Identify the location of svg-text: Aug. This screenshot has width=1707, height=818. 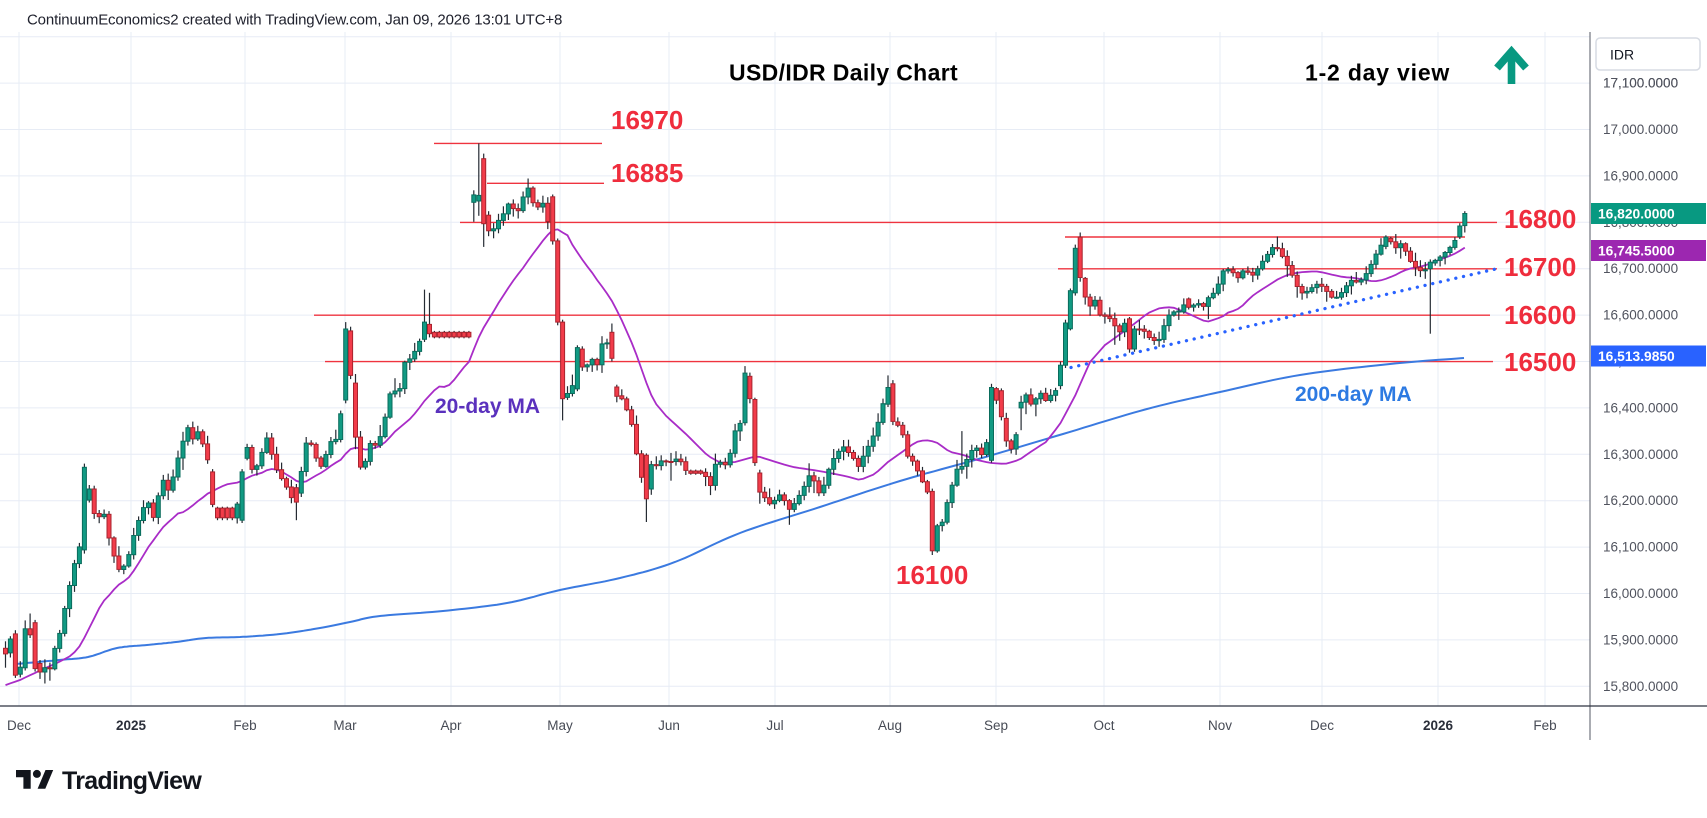
(890, 725).